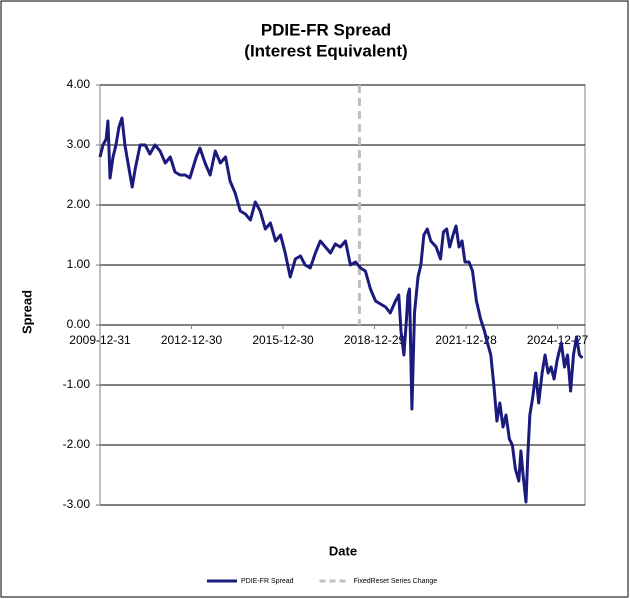 The height and width of the screenshot is (599, 630). What do you see at coordinates (267, 581) in the screenshot?
I see `legend-label: PDIE-FR Spread` at bounding box center [267, 581].